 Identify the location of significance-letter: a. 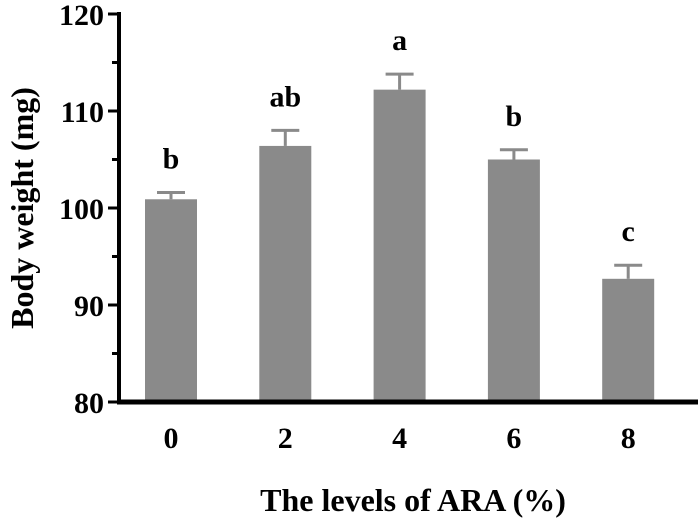
(399, 40).